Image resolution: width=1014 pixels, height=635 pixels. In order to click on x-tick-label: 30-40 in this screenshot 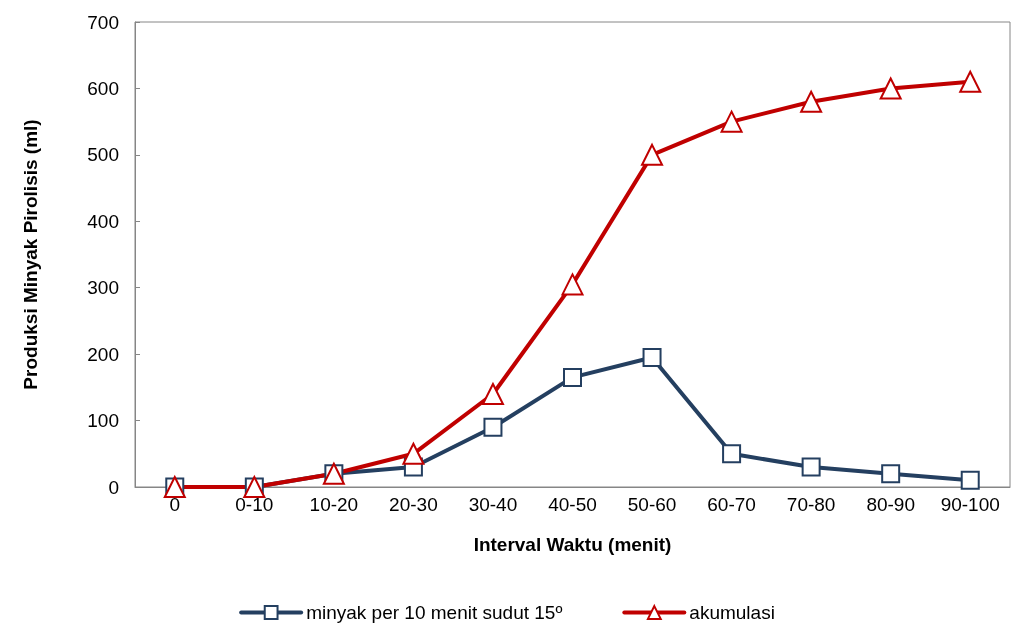, I will do `click(493, 504)`.